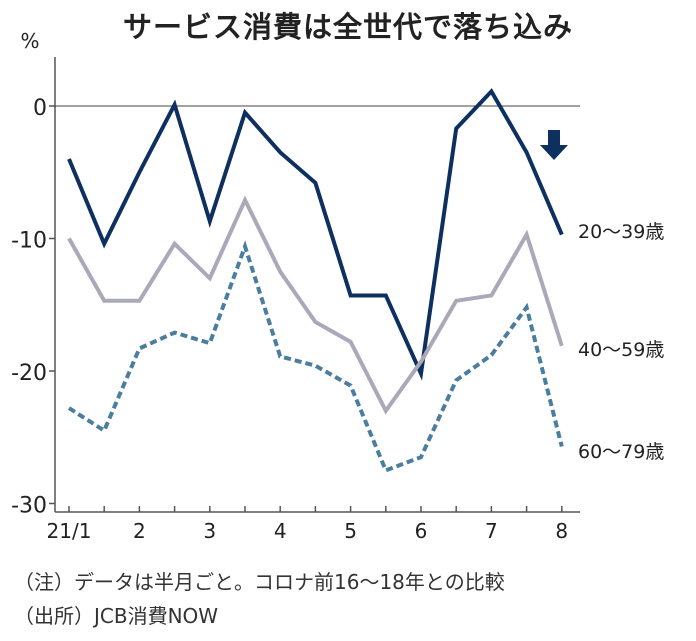 The width and height of the screenshot is (696, 641). What do you see at coordinates (29, 373) in the screenshot?
I see `y-tick-label: -20` at bounding box center [29, 373].